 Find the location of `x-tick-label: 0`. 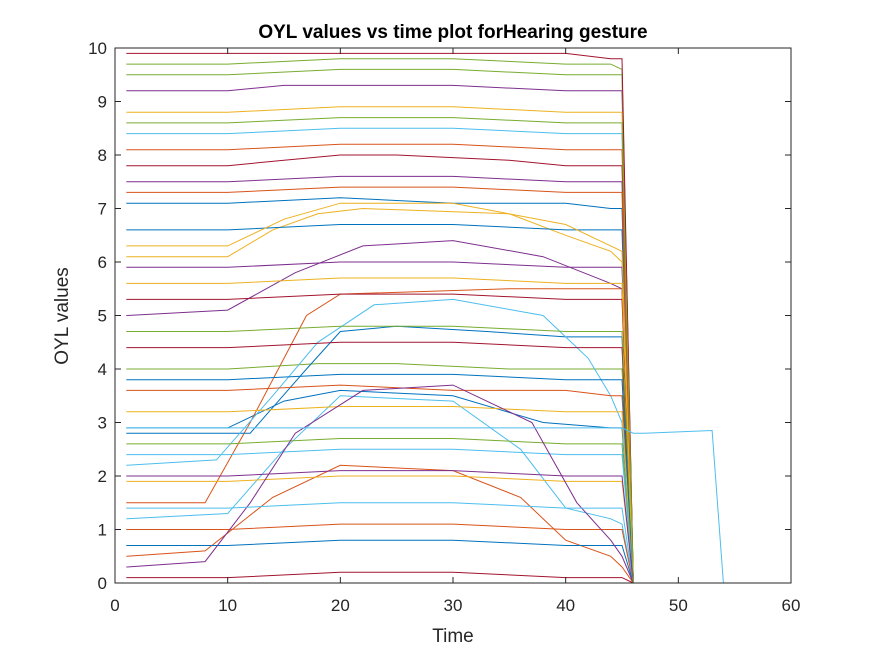

x-tick-label: 0 is located at coordinates (114, 605).